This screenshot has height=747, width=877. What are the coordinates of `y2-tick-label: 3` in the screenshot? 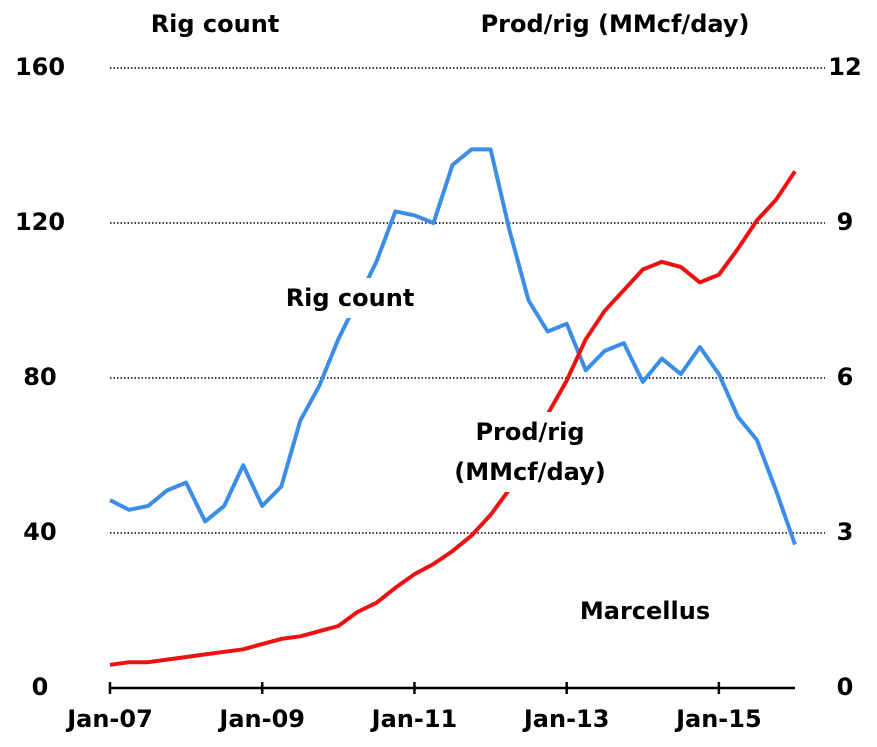 It's located at (845, 532).